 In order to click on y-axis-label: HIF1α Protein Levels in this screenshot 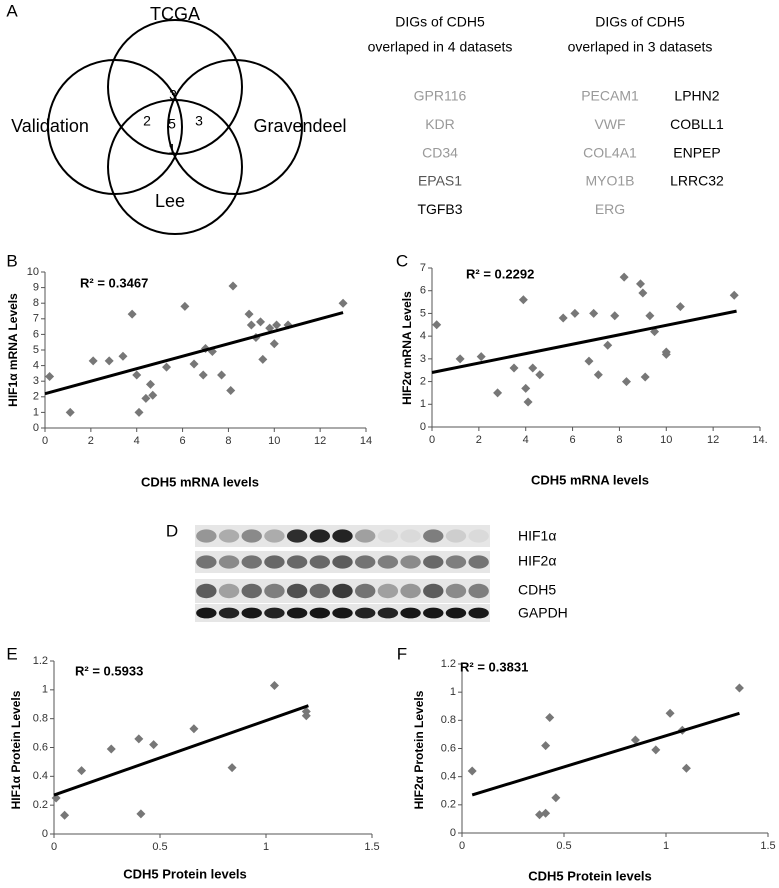, I will do `click(16, 749)`.